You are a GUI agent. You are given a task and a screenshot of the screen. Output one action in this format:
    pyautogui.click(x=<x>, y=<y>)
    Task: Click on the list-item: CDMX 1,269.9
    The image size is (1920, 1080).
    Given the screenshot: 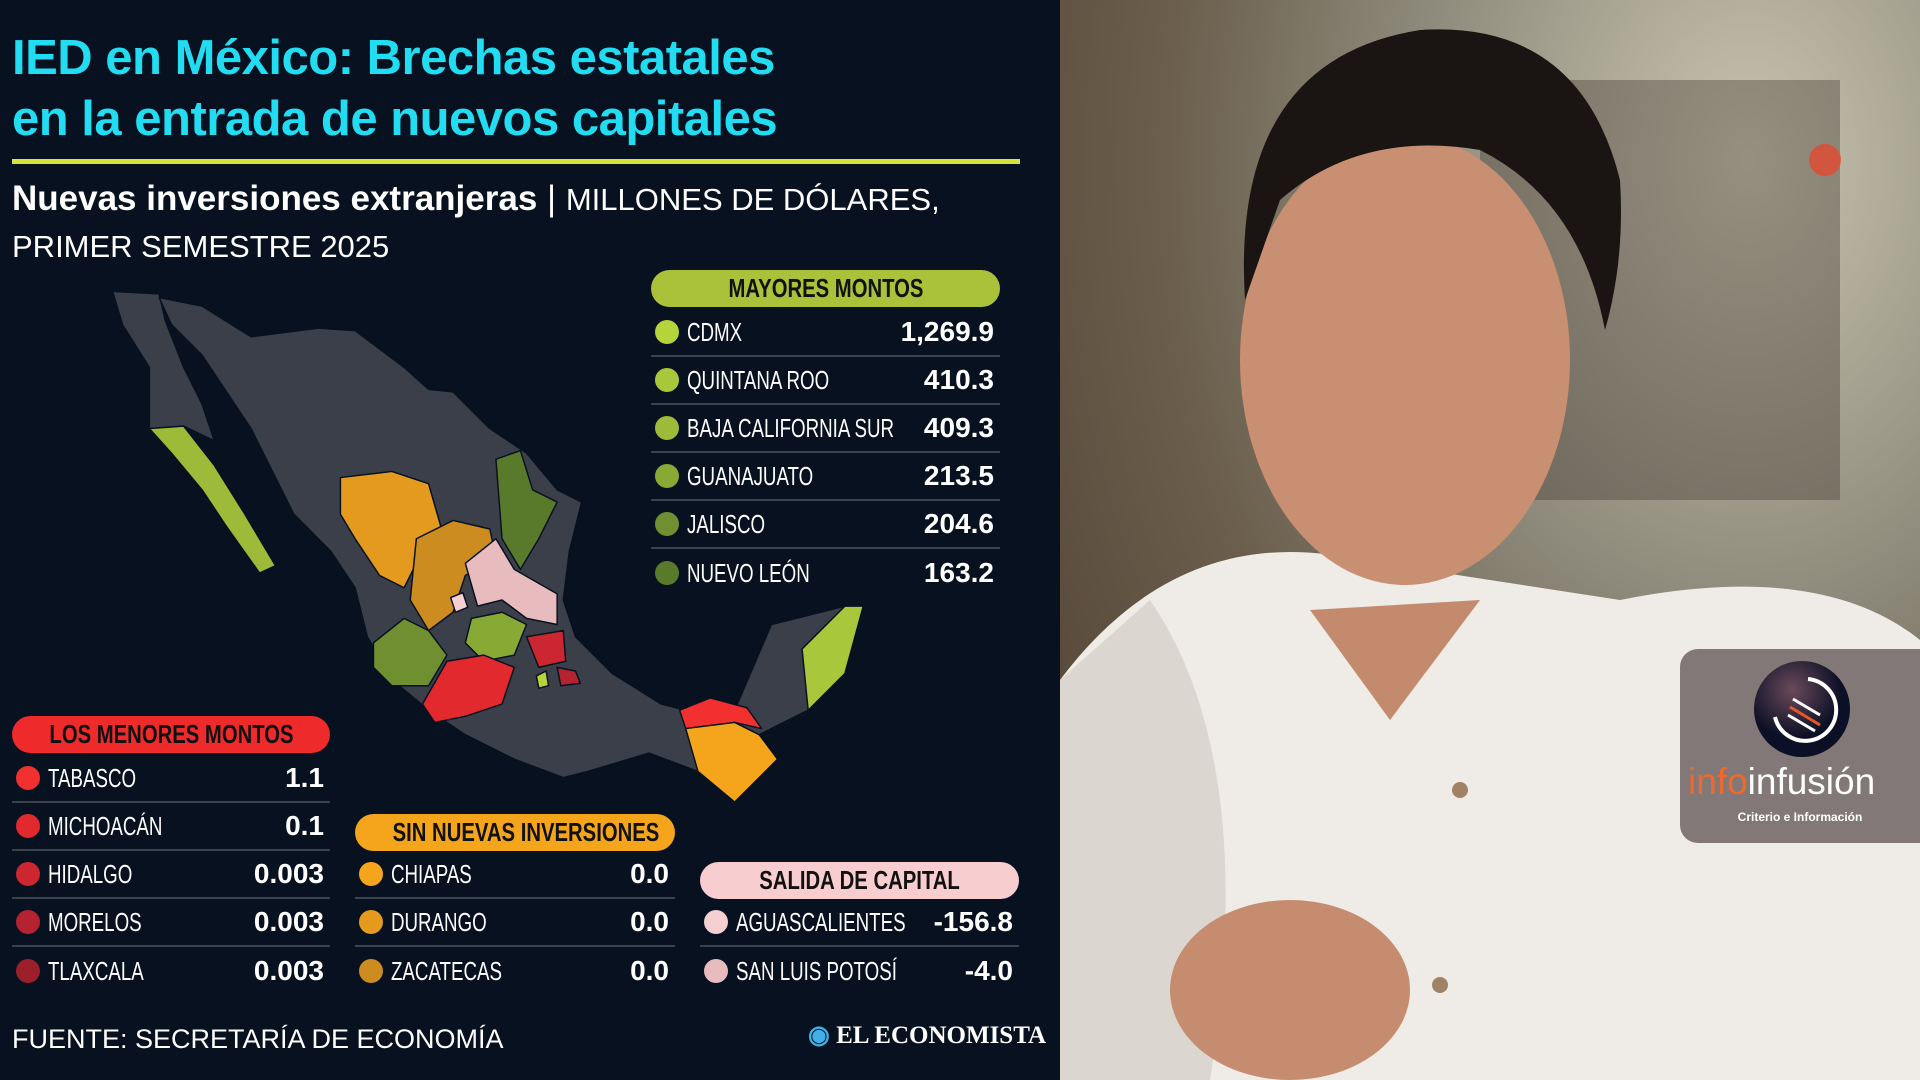 What is the action you would take?
    pyautogui.click(x=825, y=333)
    